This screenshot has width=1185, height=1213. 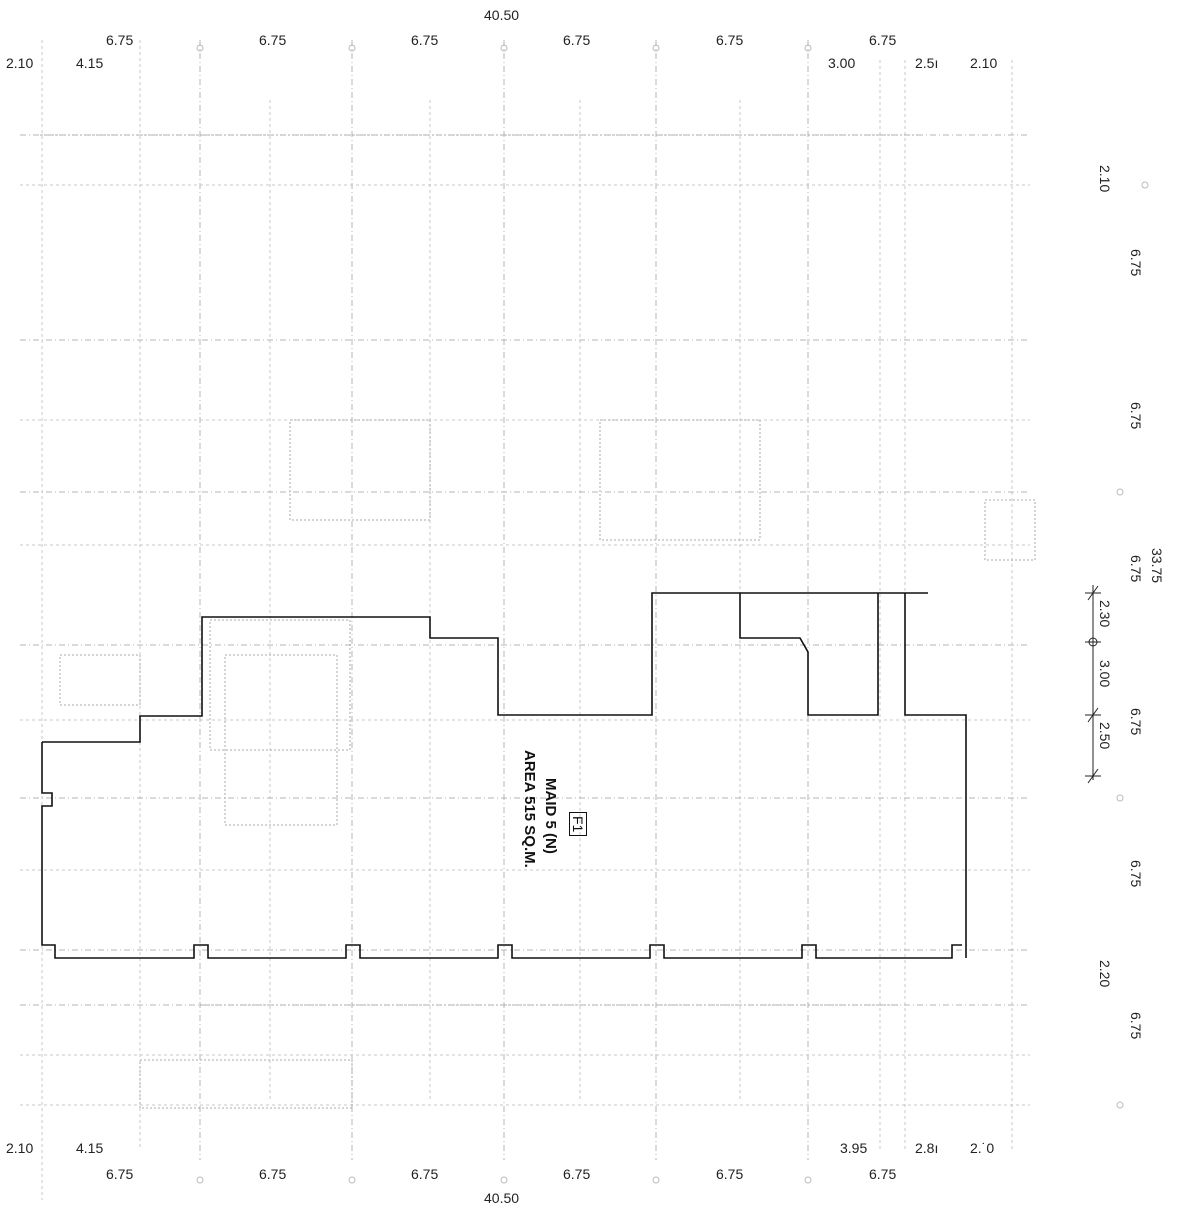 I want to click on right-detail-dimension: 2.30, so click(x=1105, y=614).